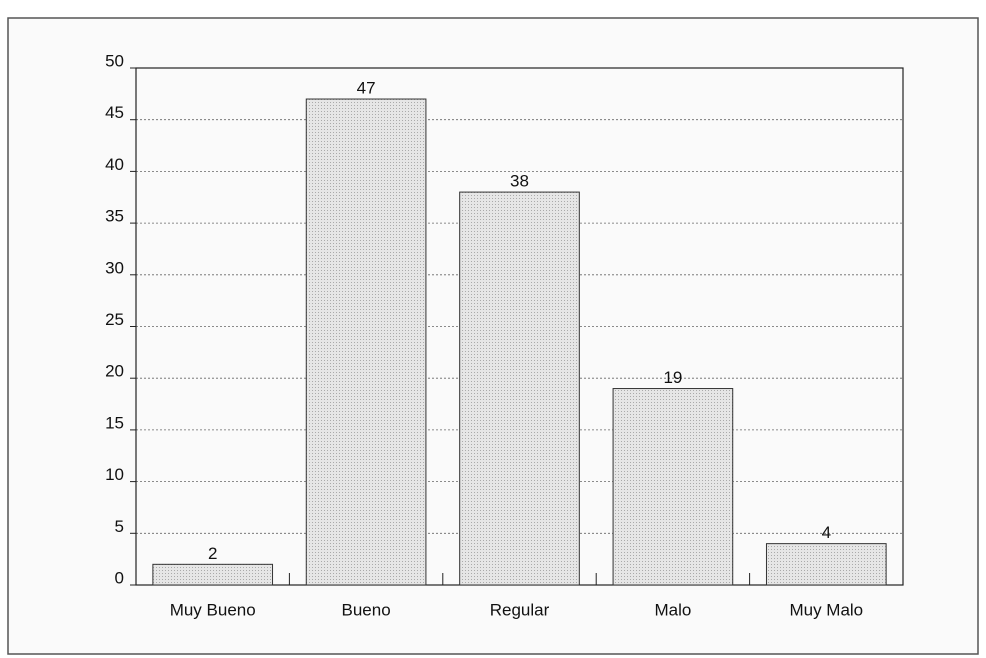 This screenshot has height=658, width=986. Describe the element at coordinates (366, 88) in the screenshot. I see `data-label: 47` at that location.